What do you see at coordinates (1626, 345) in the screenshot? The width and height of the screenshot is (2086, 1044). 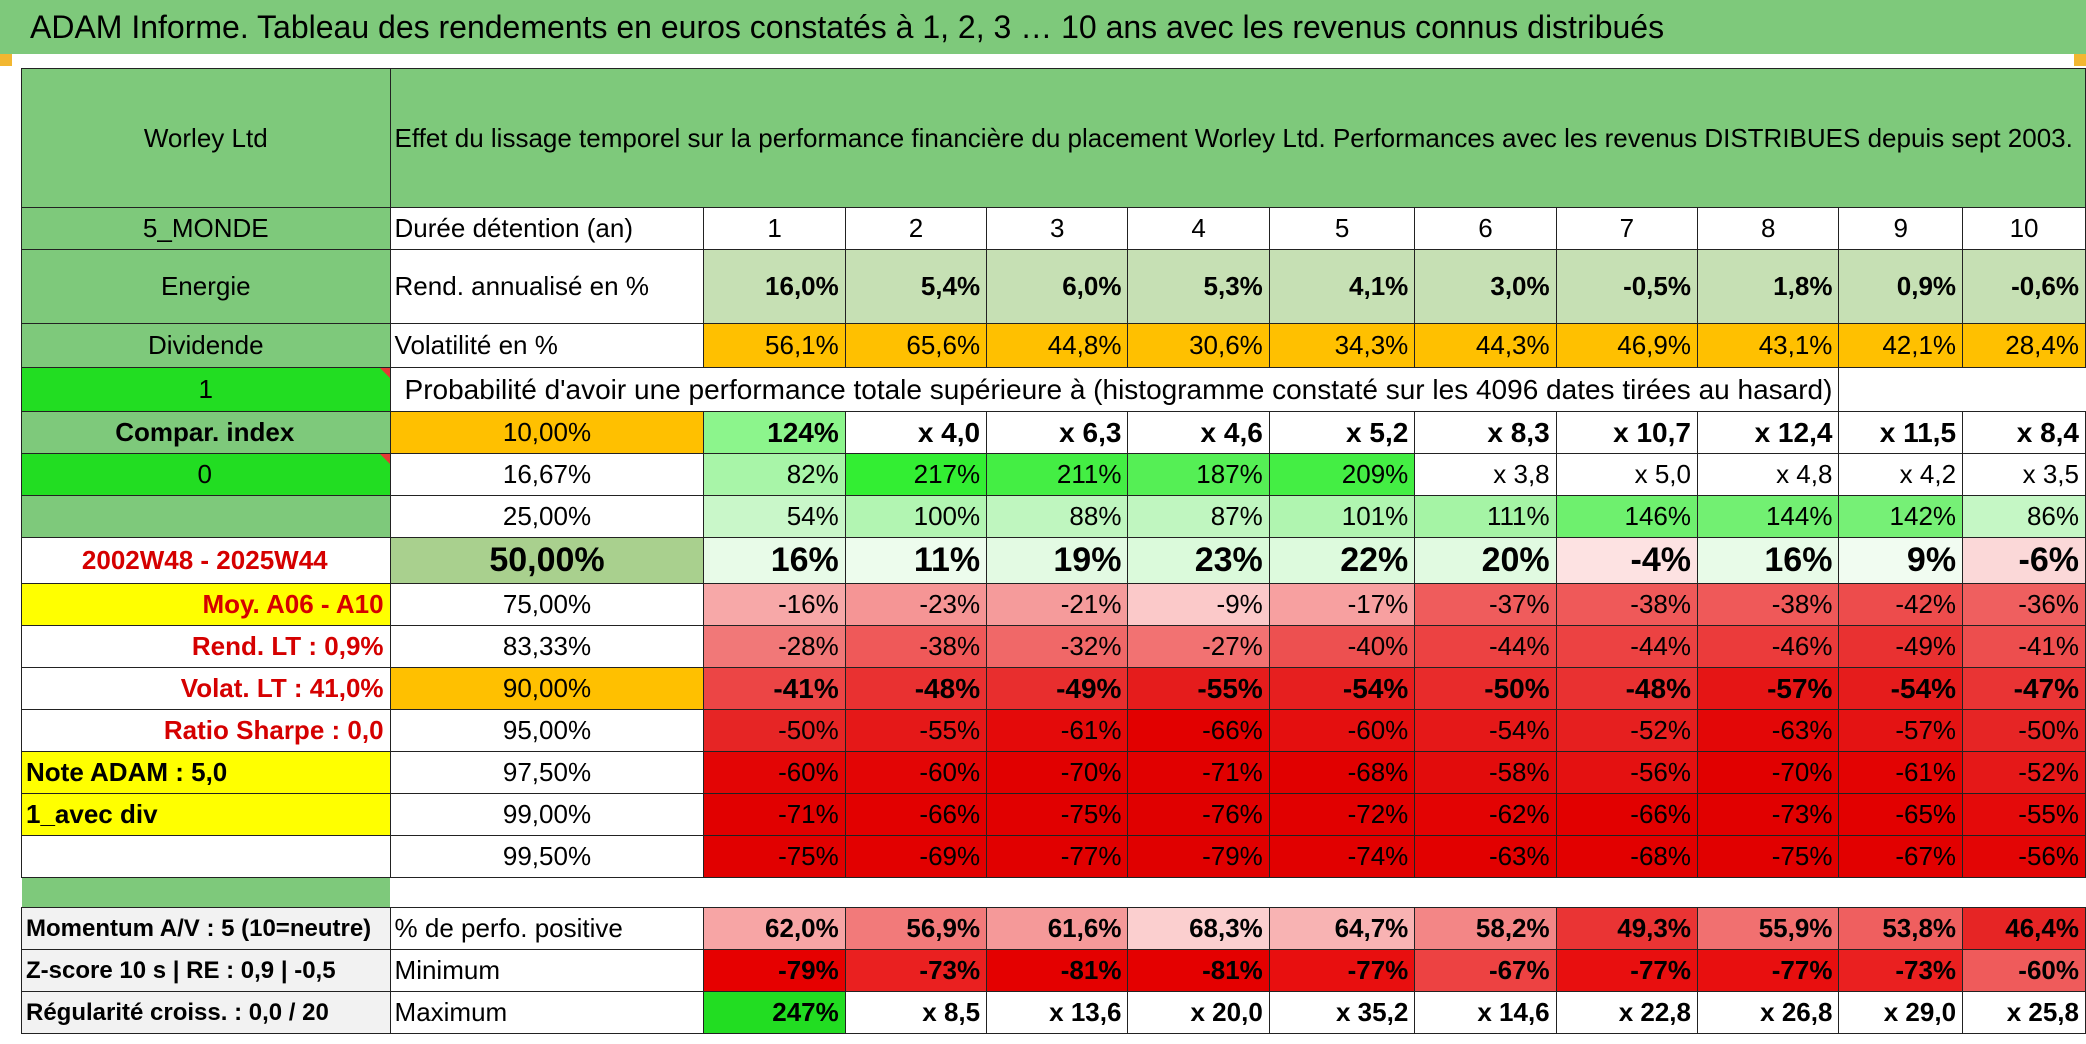 I see `volatility-value: 46,9%` at bounding box center [1626, 345].